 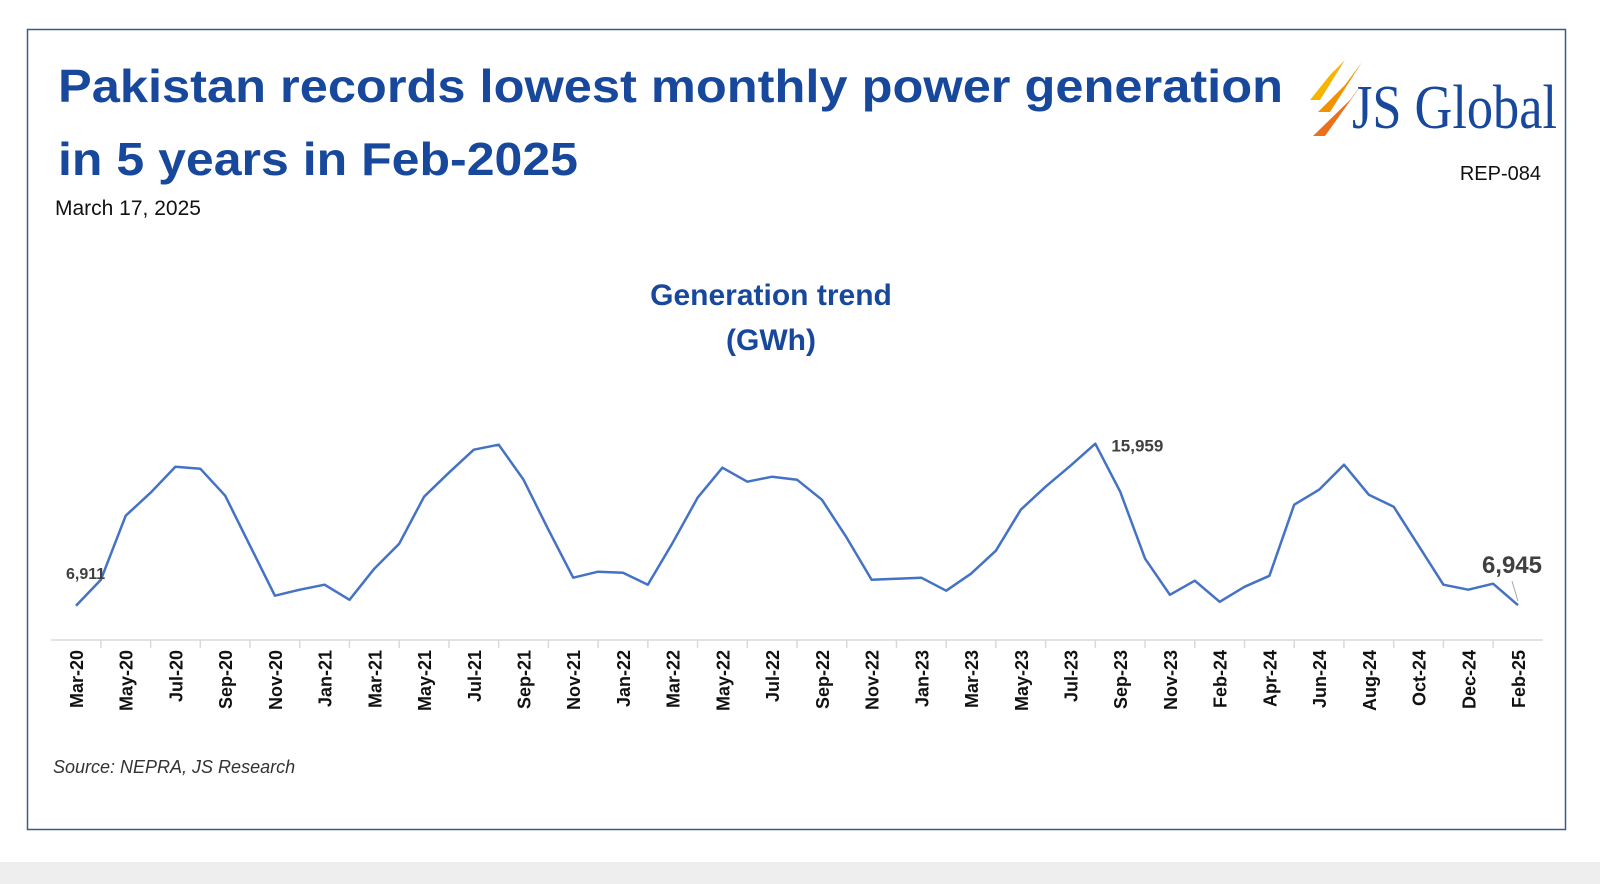 What do you see at coordinates (1515, 591) in the screenshot?
I see `label-leader` at bounding box center [1515, 591].